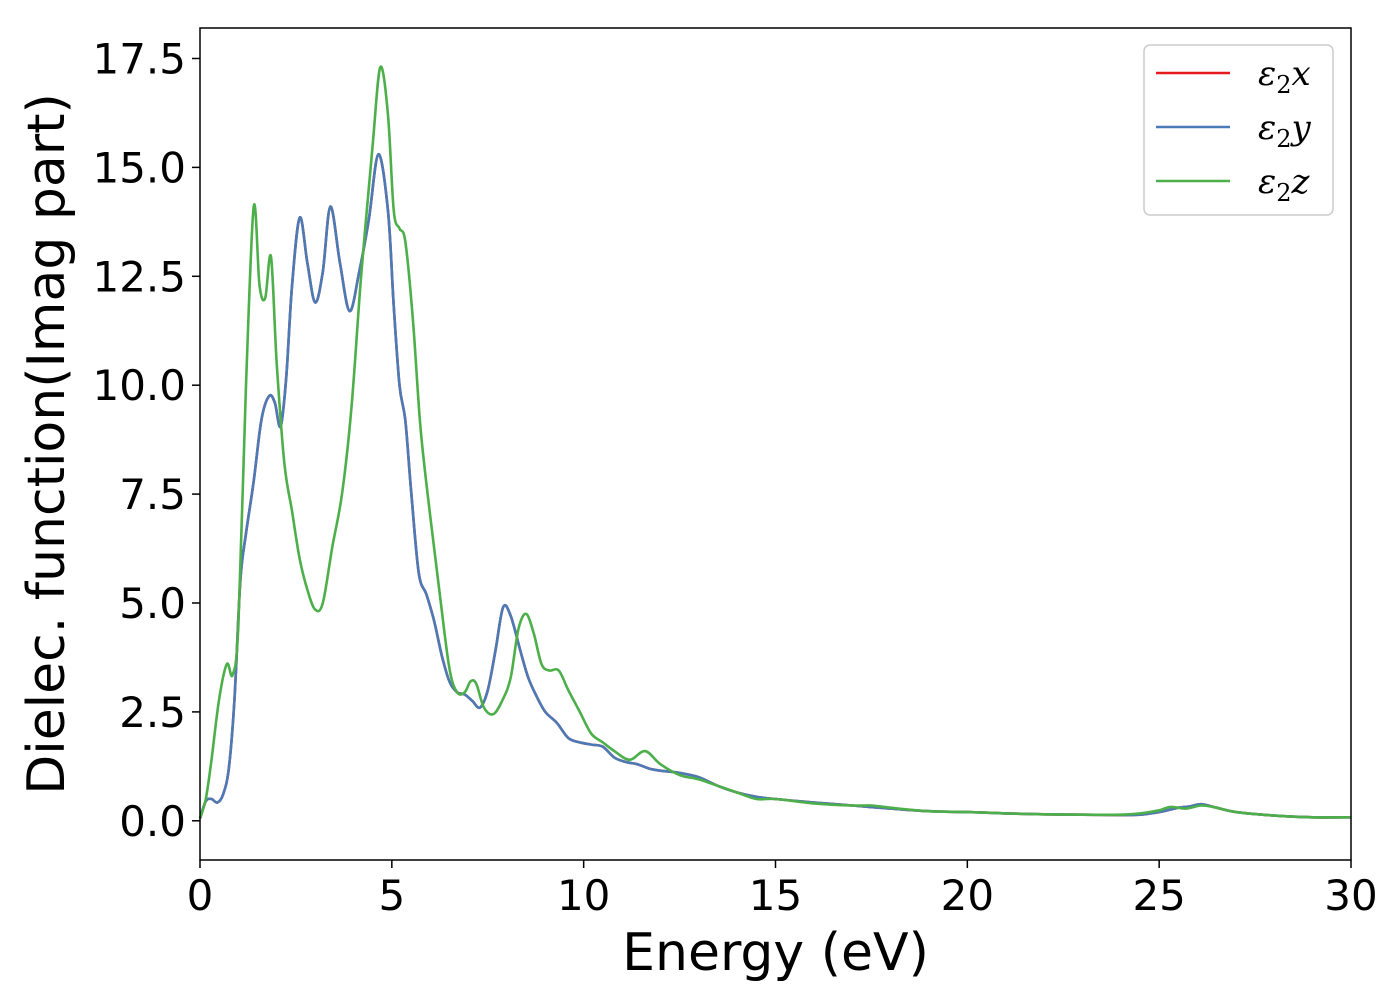 This screenshot has height=1000, width=1400. I want to click on y-tick-label: 15.0, so click(139, 167).